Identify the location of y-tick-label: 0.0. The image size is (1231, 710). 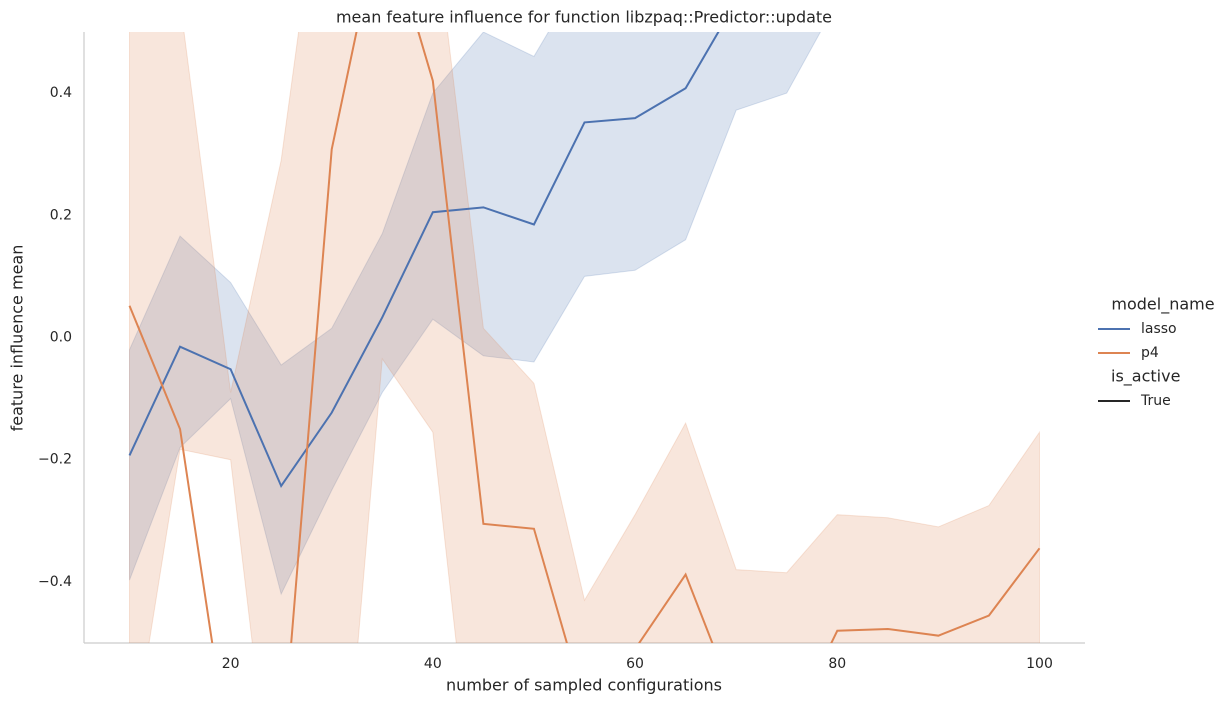
(61, 338).